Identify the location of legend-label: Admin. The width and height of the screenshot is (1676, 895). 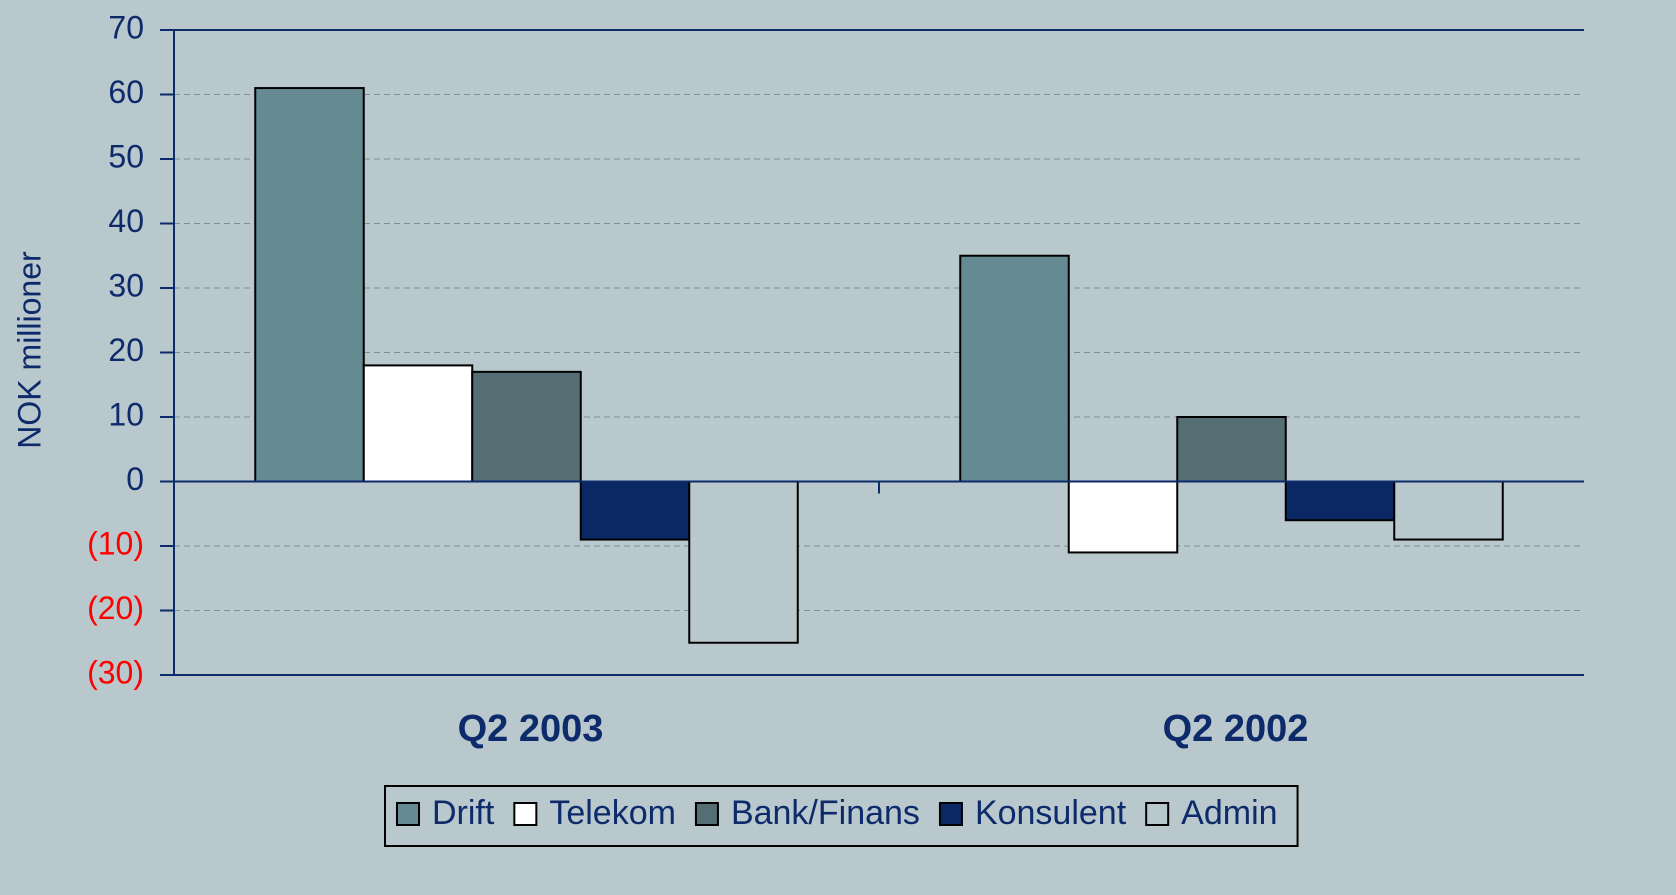
(1229, 813).